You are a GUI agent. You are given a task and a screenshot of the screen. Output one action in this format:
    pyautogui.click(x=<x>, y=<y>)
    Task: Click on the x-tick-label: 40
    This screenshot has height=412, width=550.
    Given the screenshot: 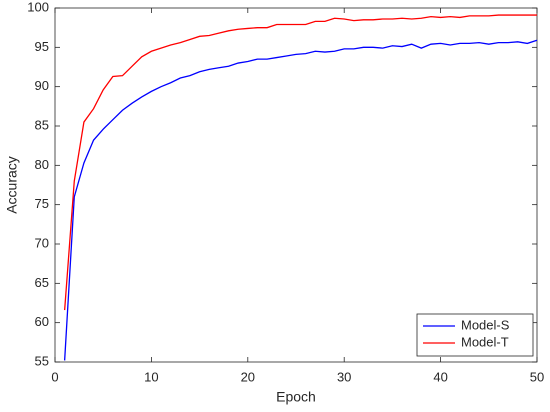 What is the action you would take?
    pyautogui.click(x=440, y=376)
    